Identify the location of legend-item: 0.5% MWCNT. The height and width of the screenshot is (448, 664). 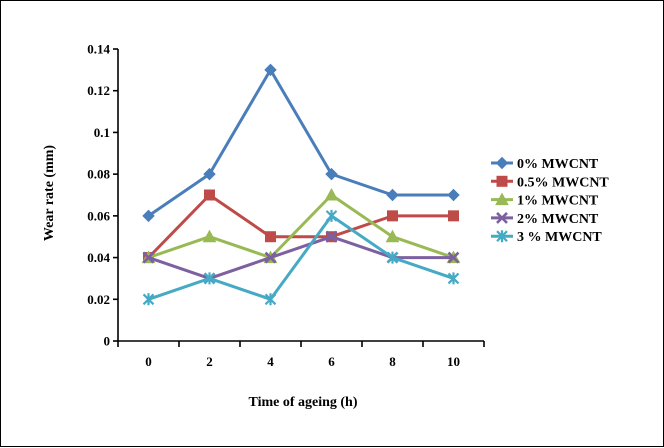
(550, 182).